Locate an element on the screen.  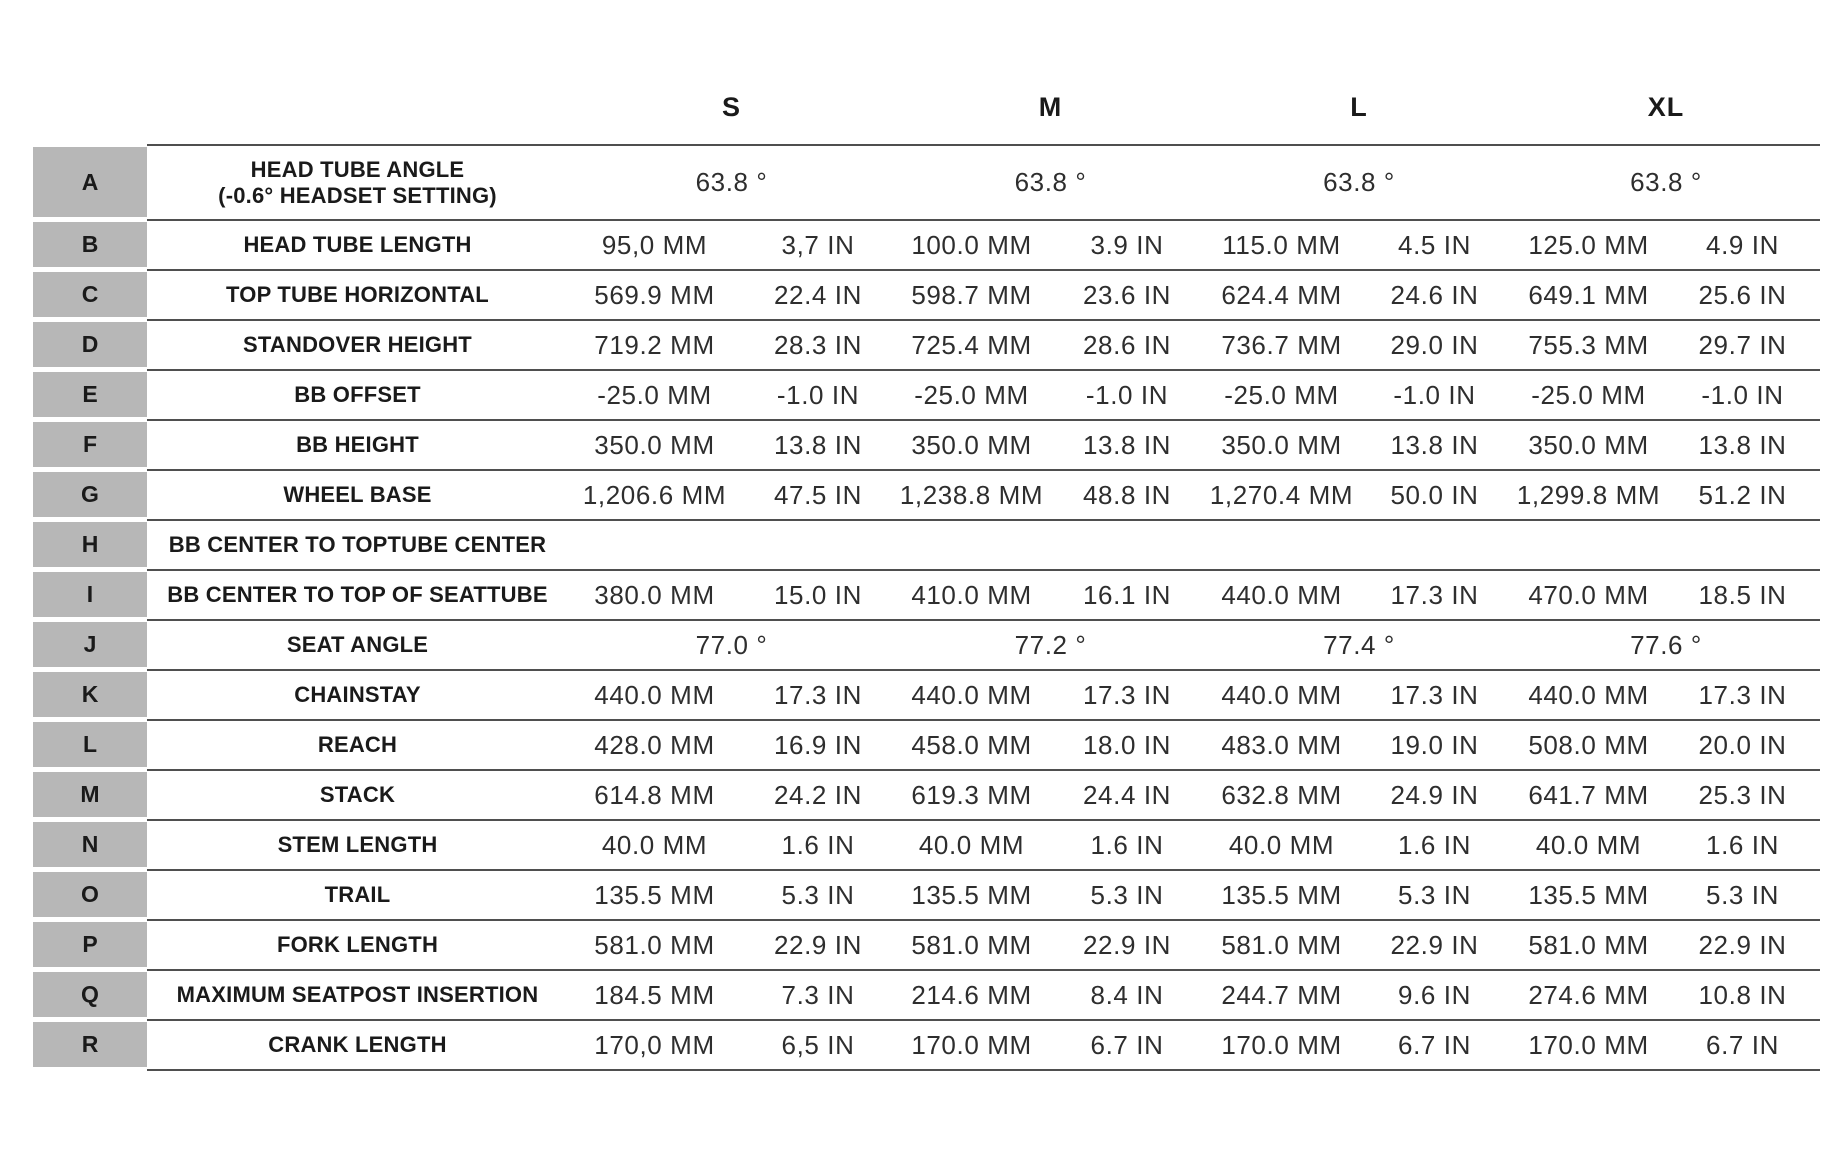
row-letter-cell: Q is located at coordinates (90, 995).